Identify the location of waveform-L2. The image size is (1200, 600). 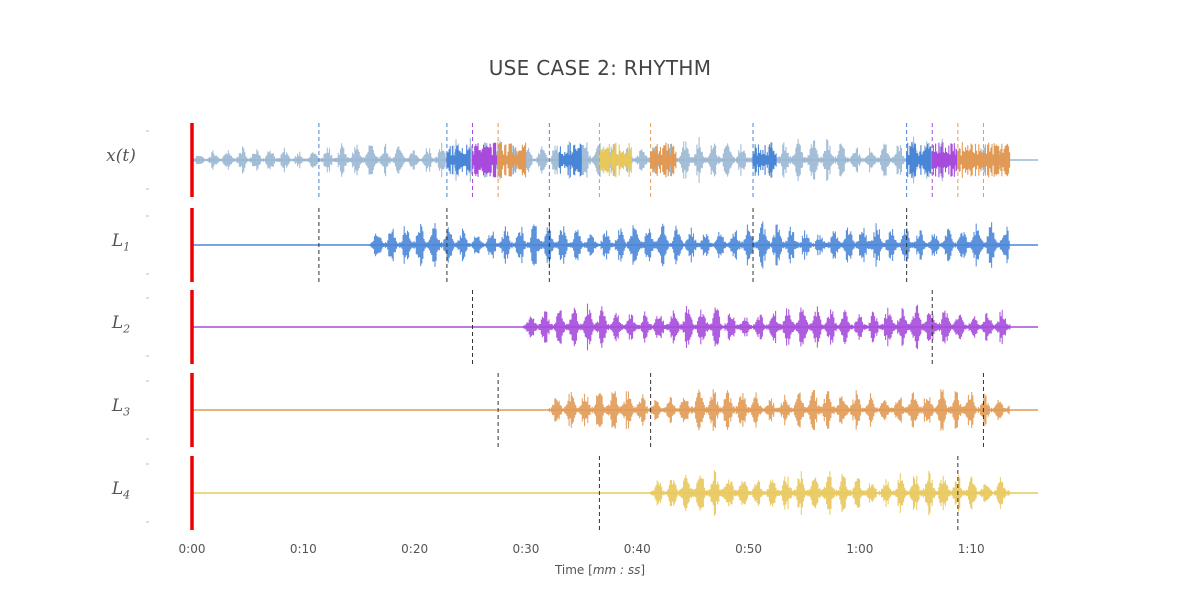
(767, 327).